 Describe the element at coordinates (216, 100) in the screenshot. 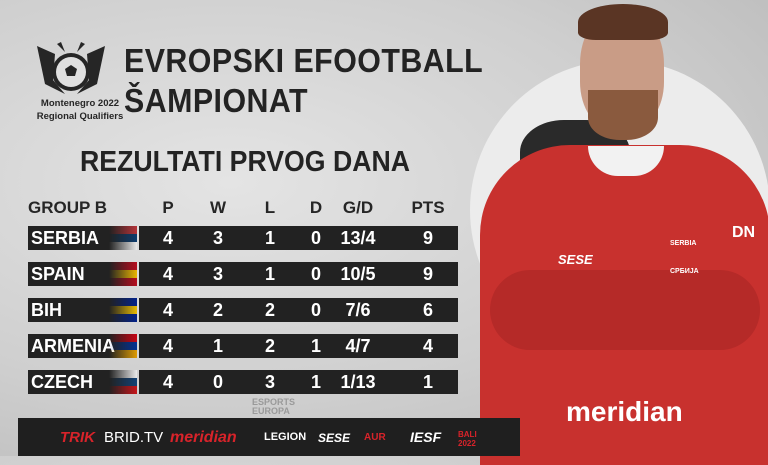

I see `title-line2: ŠAMPIONAT` at that location.